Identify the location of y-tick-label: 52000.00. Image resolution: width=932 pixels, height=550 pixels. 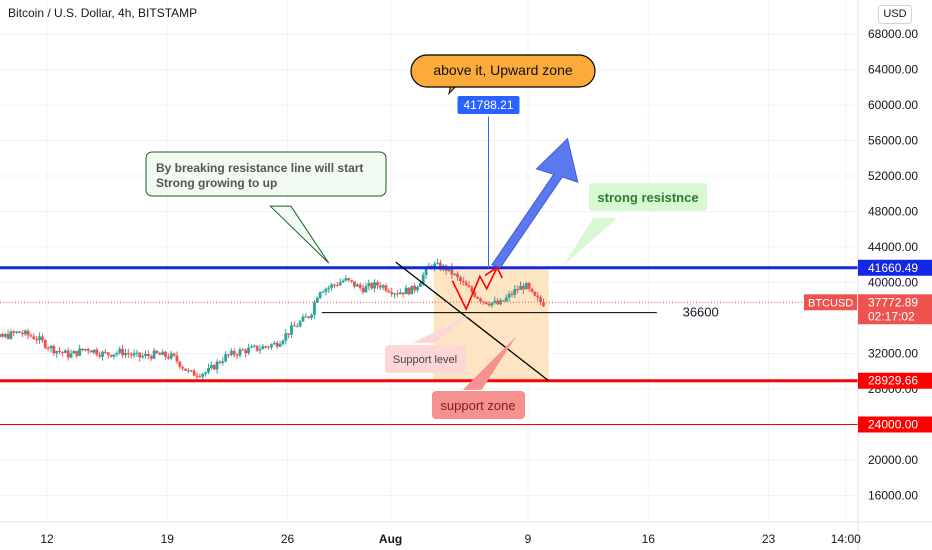
(893, 176).